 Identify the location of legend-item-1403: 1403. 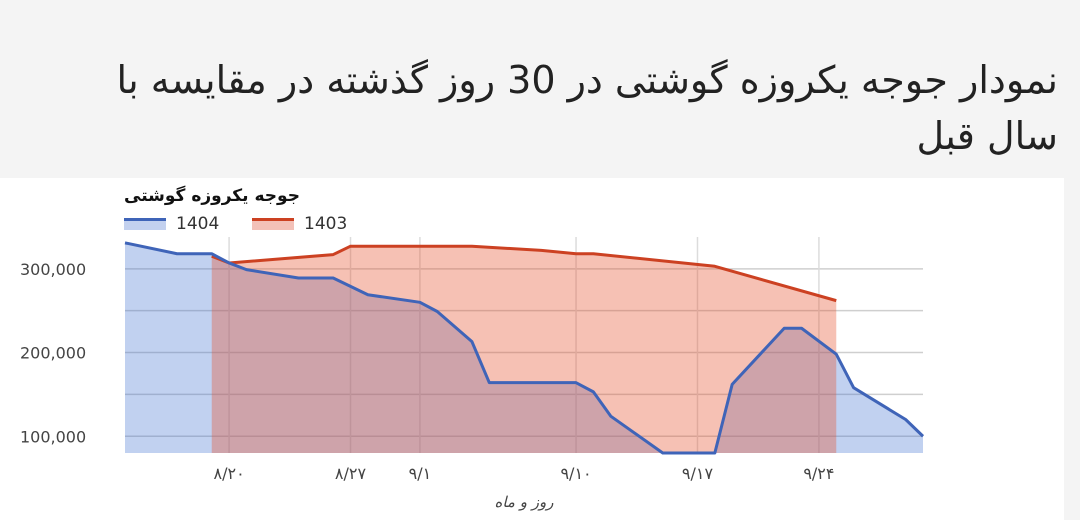
(299, 224).